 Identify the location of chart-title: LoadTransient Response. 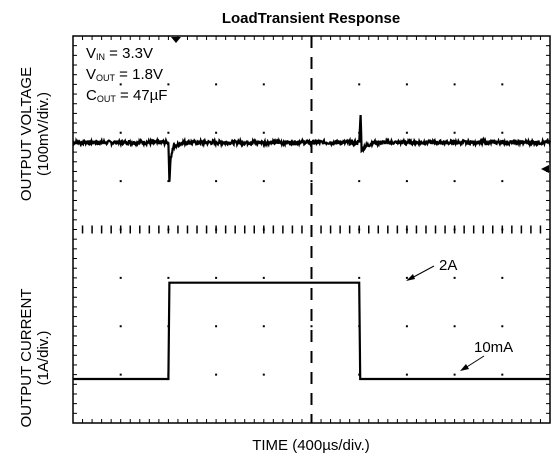
(311, 18).